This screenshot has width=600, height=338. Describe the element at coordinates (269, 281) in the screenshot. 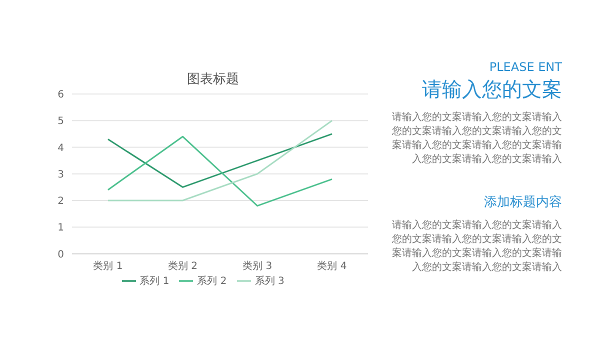

I see `legend-label: 系列 3` at that location.